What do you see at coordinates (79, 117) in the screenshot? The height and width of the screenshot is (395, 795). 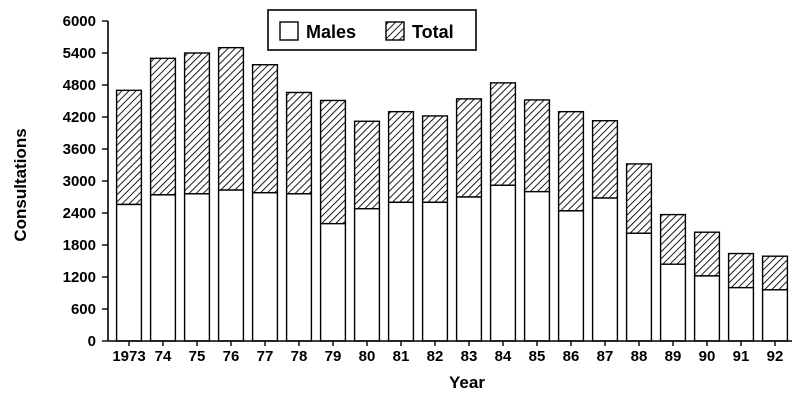 I see `y-tick-label: 4200` at bounding box center [79, 117].